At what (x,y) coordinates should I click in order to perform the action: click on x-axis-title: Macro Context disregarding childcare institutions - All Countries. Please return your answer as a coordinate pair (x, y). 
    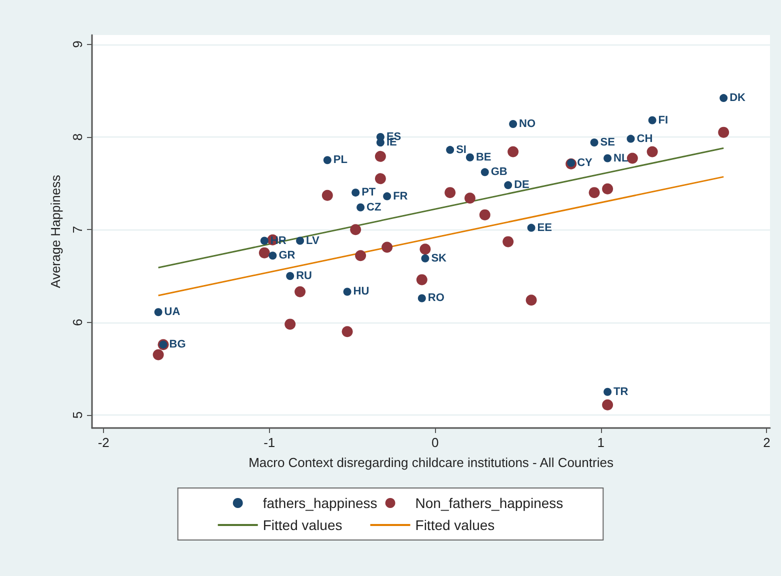
    Looking at the image, I should click on (431, 462).